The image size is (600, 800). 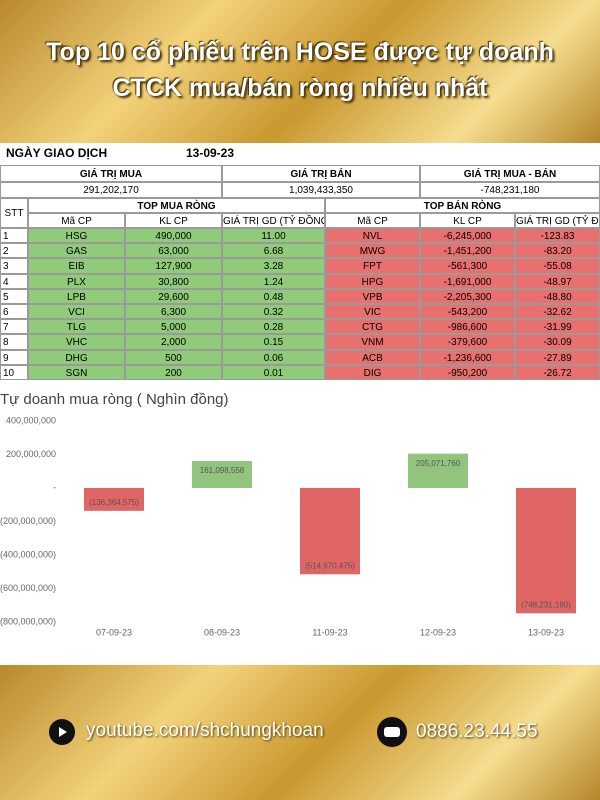 What do you see at coordinates (273, 266) in the screenshot?
I see `table-cell: 3.28` at bounding box center [273, 266].